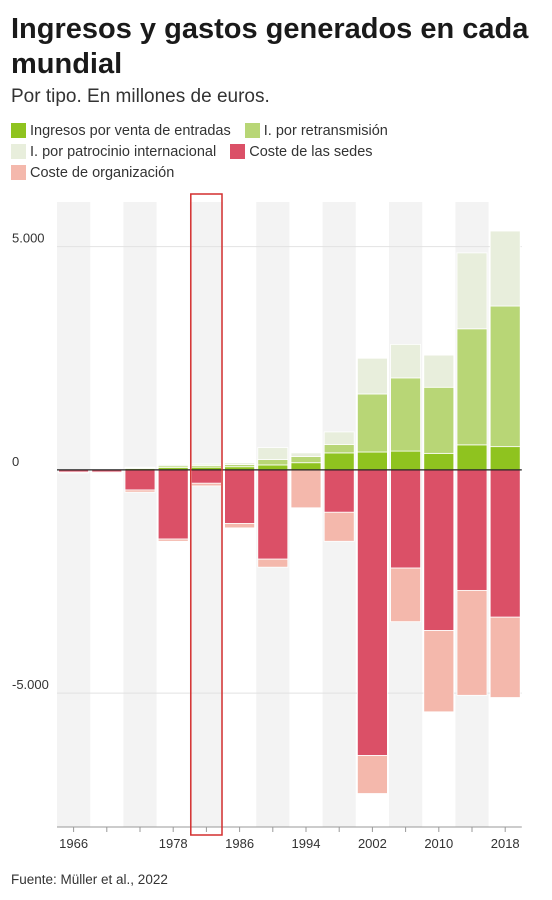  Describe the element at coordinates (372, 843) in the screenshot. I see `x-tick-label: 2002` at that location.